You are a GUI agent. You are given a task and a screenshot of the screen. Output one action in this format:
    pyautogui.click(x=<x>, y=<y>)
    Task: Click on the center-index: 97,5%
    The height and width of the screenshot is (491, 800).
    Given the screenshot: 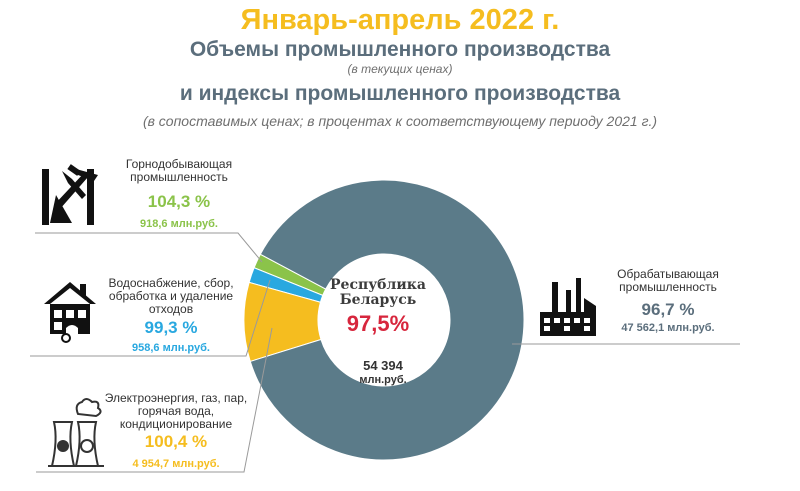 What is the action you would take?
    pyautogui.click(x=378, y=323)
    